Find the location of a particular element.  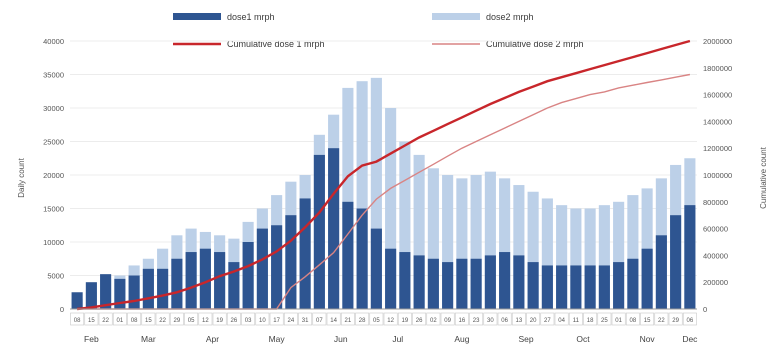

y2-tick-label: 1400000 is located at coordinates (717, 121).